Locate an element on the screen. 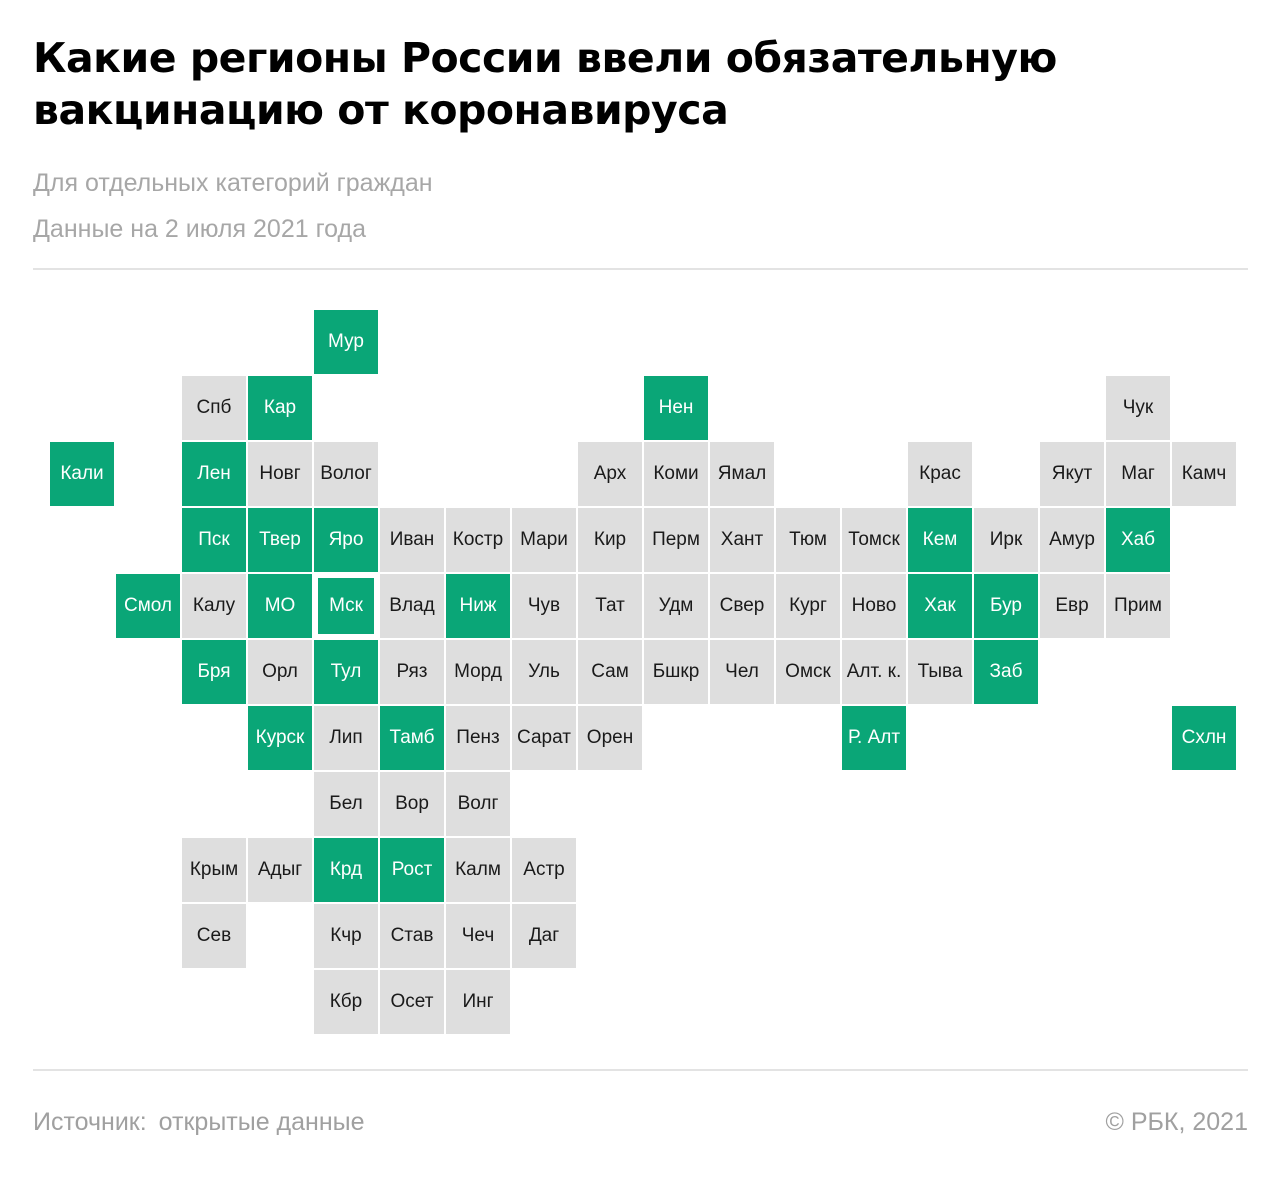 The height and width of the screenshot is (1184, 1280). region-tile: Кем is located at coordinates (940, 540).